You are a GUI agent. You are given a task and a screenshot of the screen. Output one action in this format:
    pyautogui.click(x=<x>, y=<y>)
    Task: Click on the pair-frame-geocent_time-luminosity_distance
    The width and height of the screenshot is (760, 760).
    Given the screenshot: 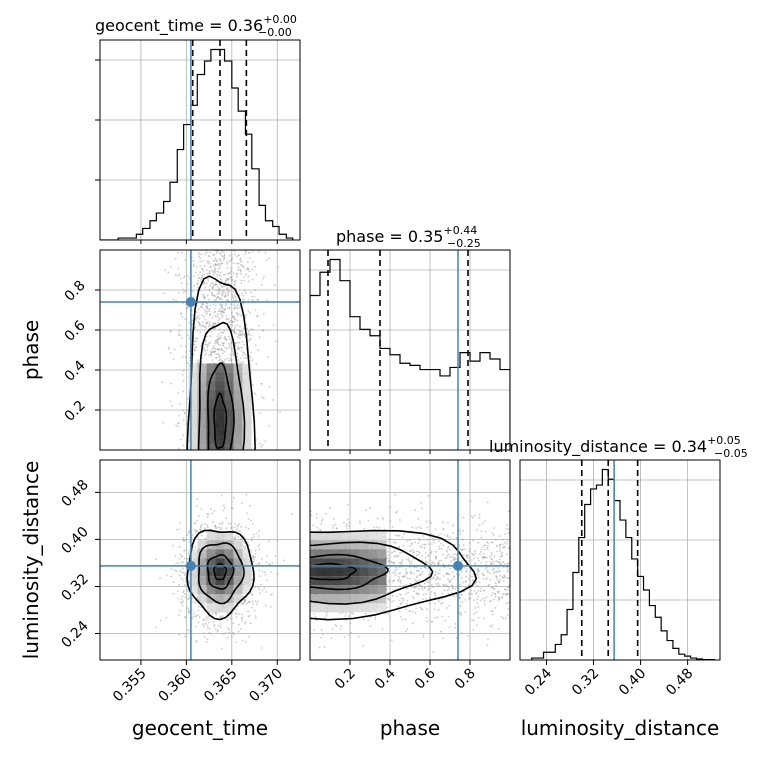 What is the action you would take?
    pyautogui.click(x=200, y=560)
    